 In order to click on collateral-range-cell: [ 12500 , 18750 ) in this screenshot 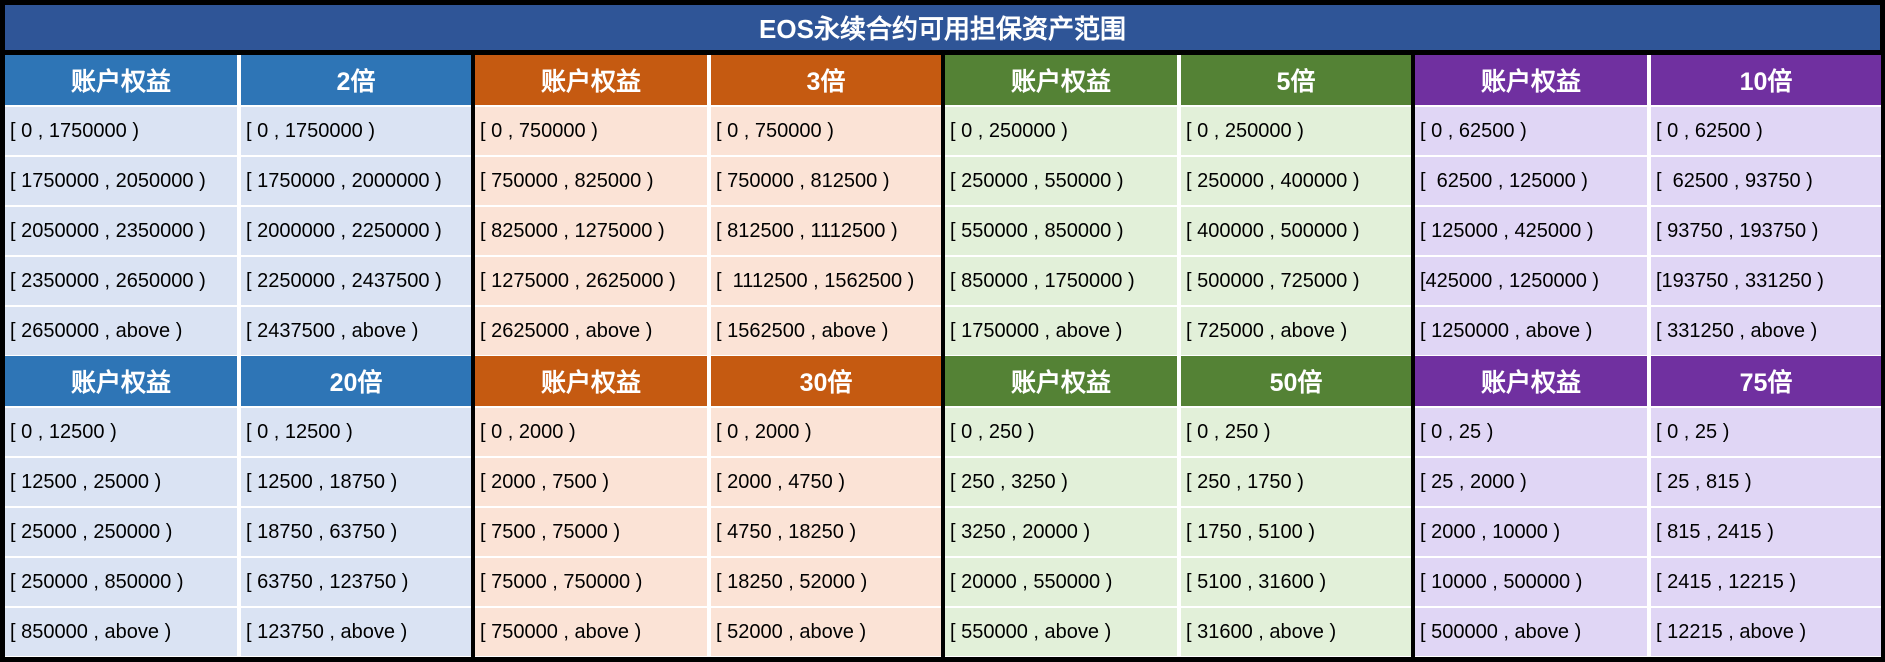, I will do `click(356, 482)`.